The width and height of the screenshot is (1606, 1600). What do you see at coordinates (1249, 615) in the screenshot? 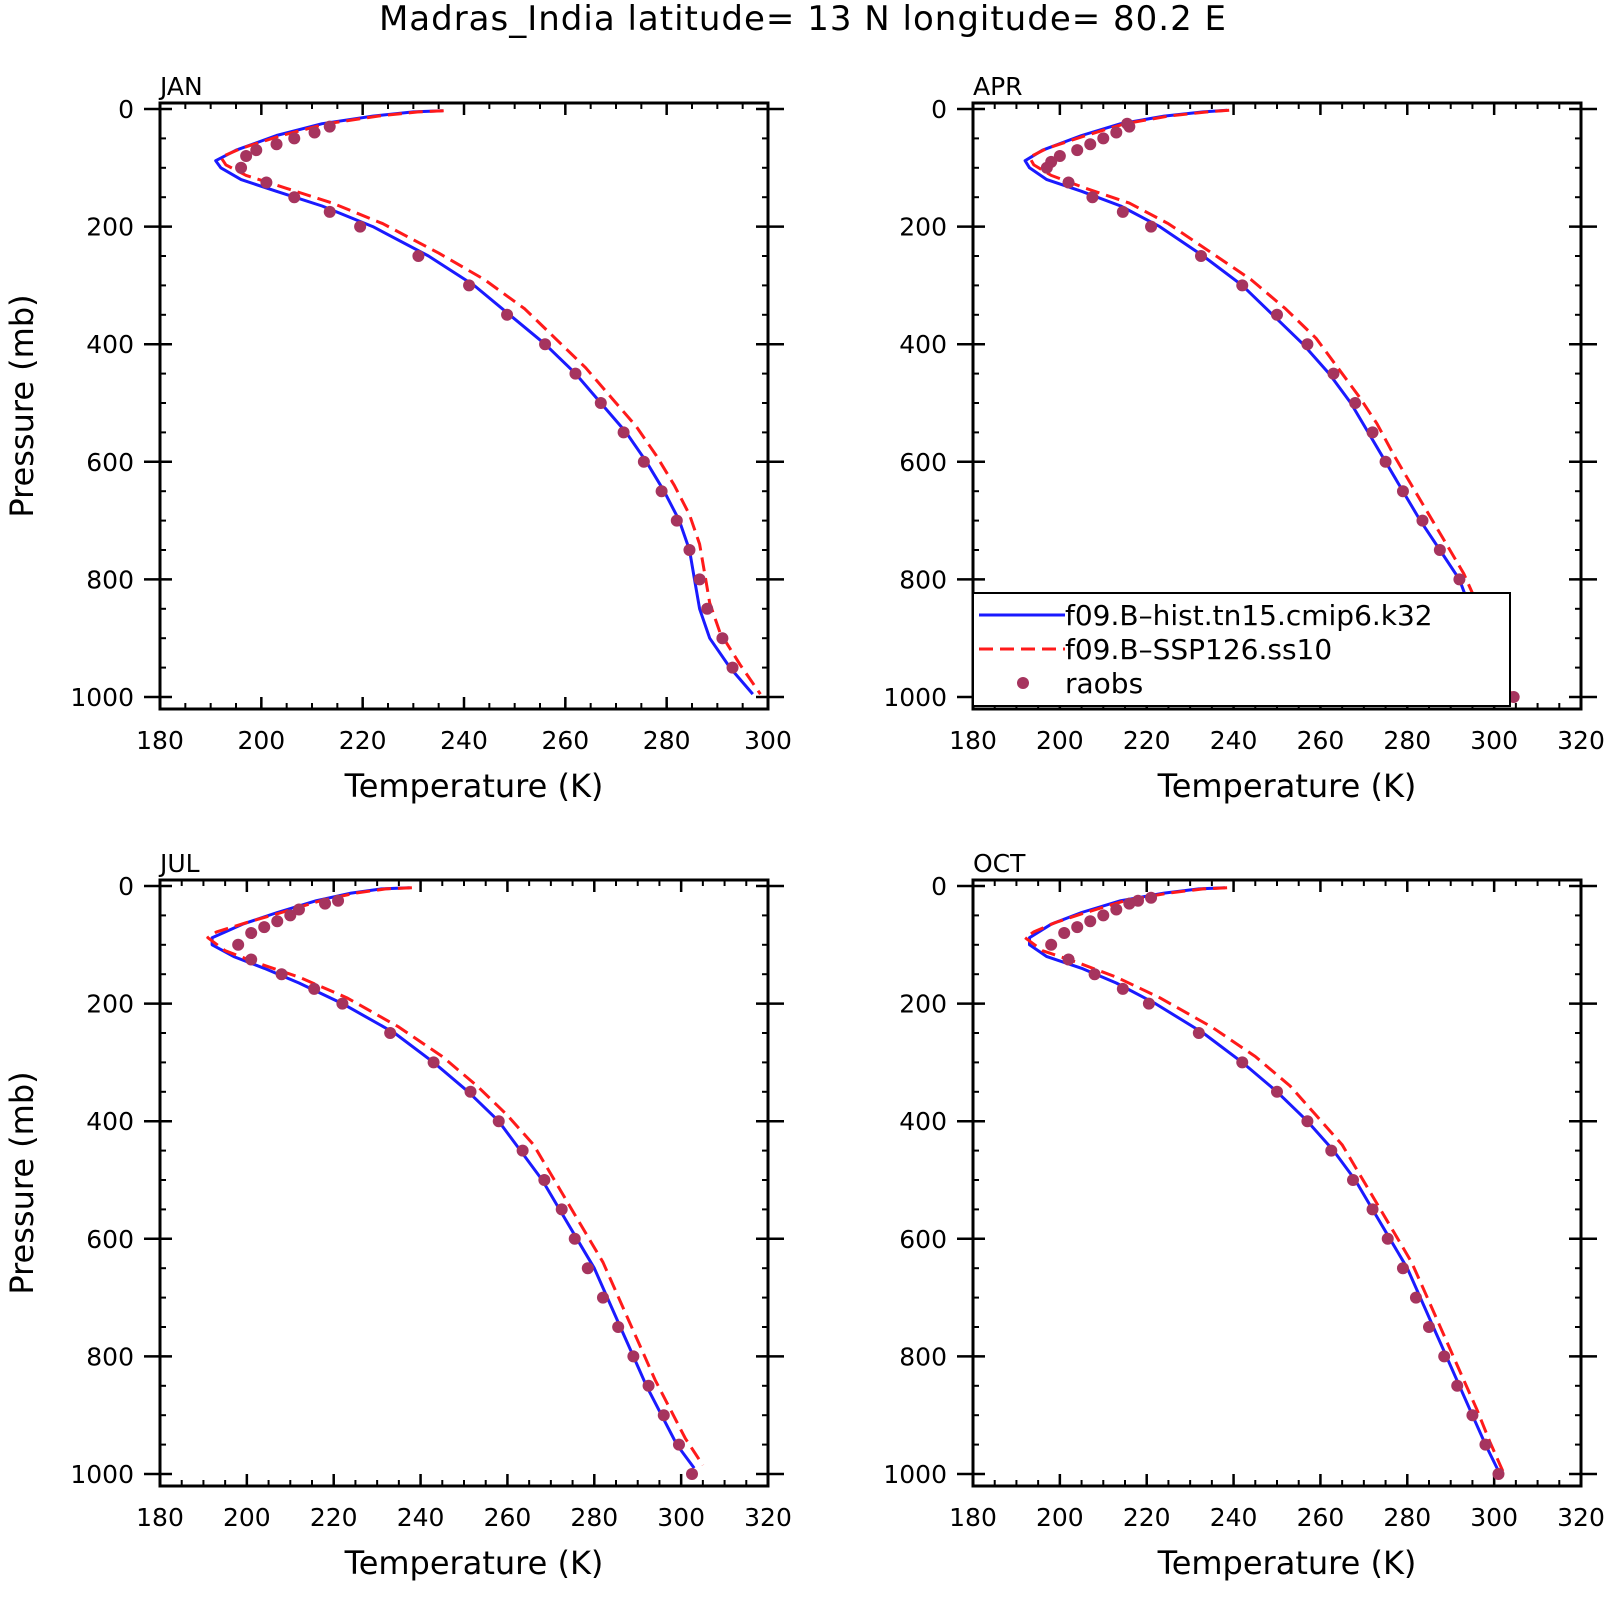
I see `legend-label: f09.B–hist.tn15.cmip6.k32` at bounding box center [1249, 615].